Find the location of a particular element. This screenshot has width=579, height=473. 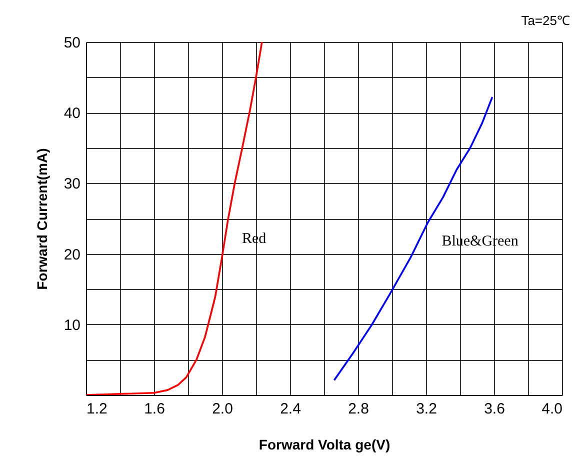

y-tick-label: 10 is located at coordinates (72, 325).